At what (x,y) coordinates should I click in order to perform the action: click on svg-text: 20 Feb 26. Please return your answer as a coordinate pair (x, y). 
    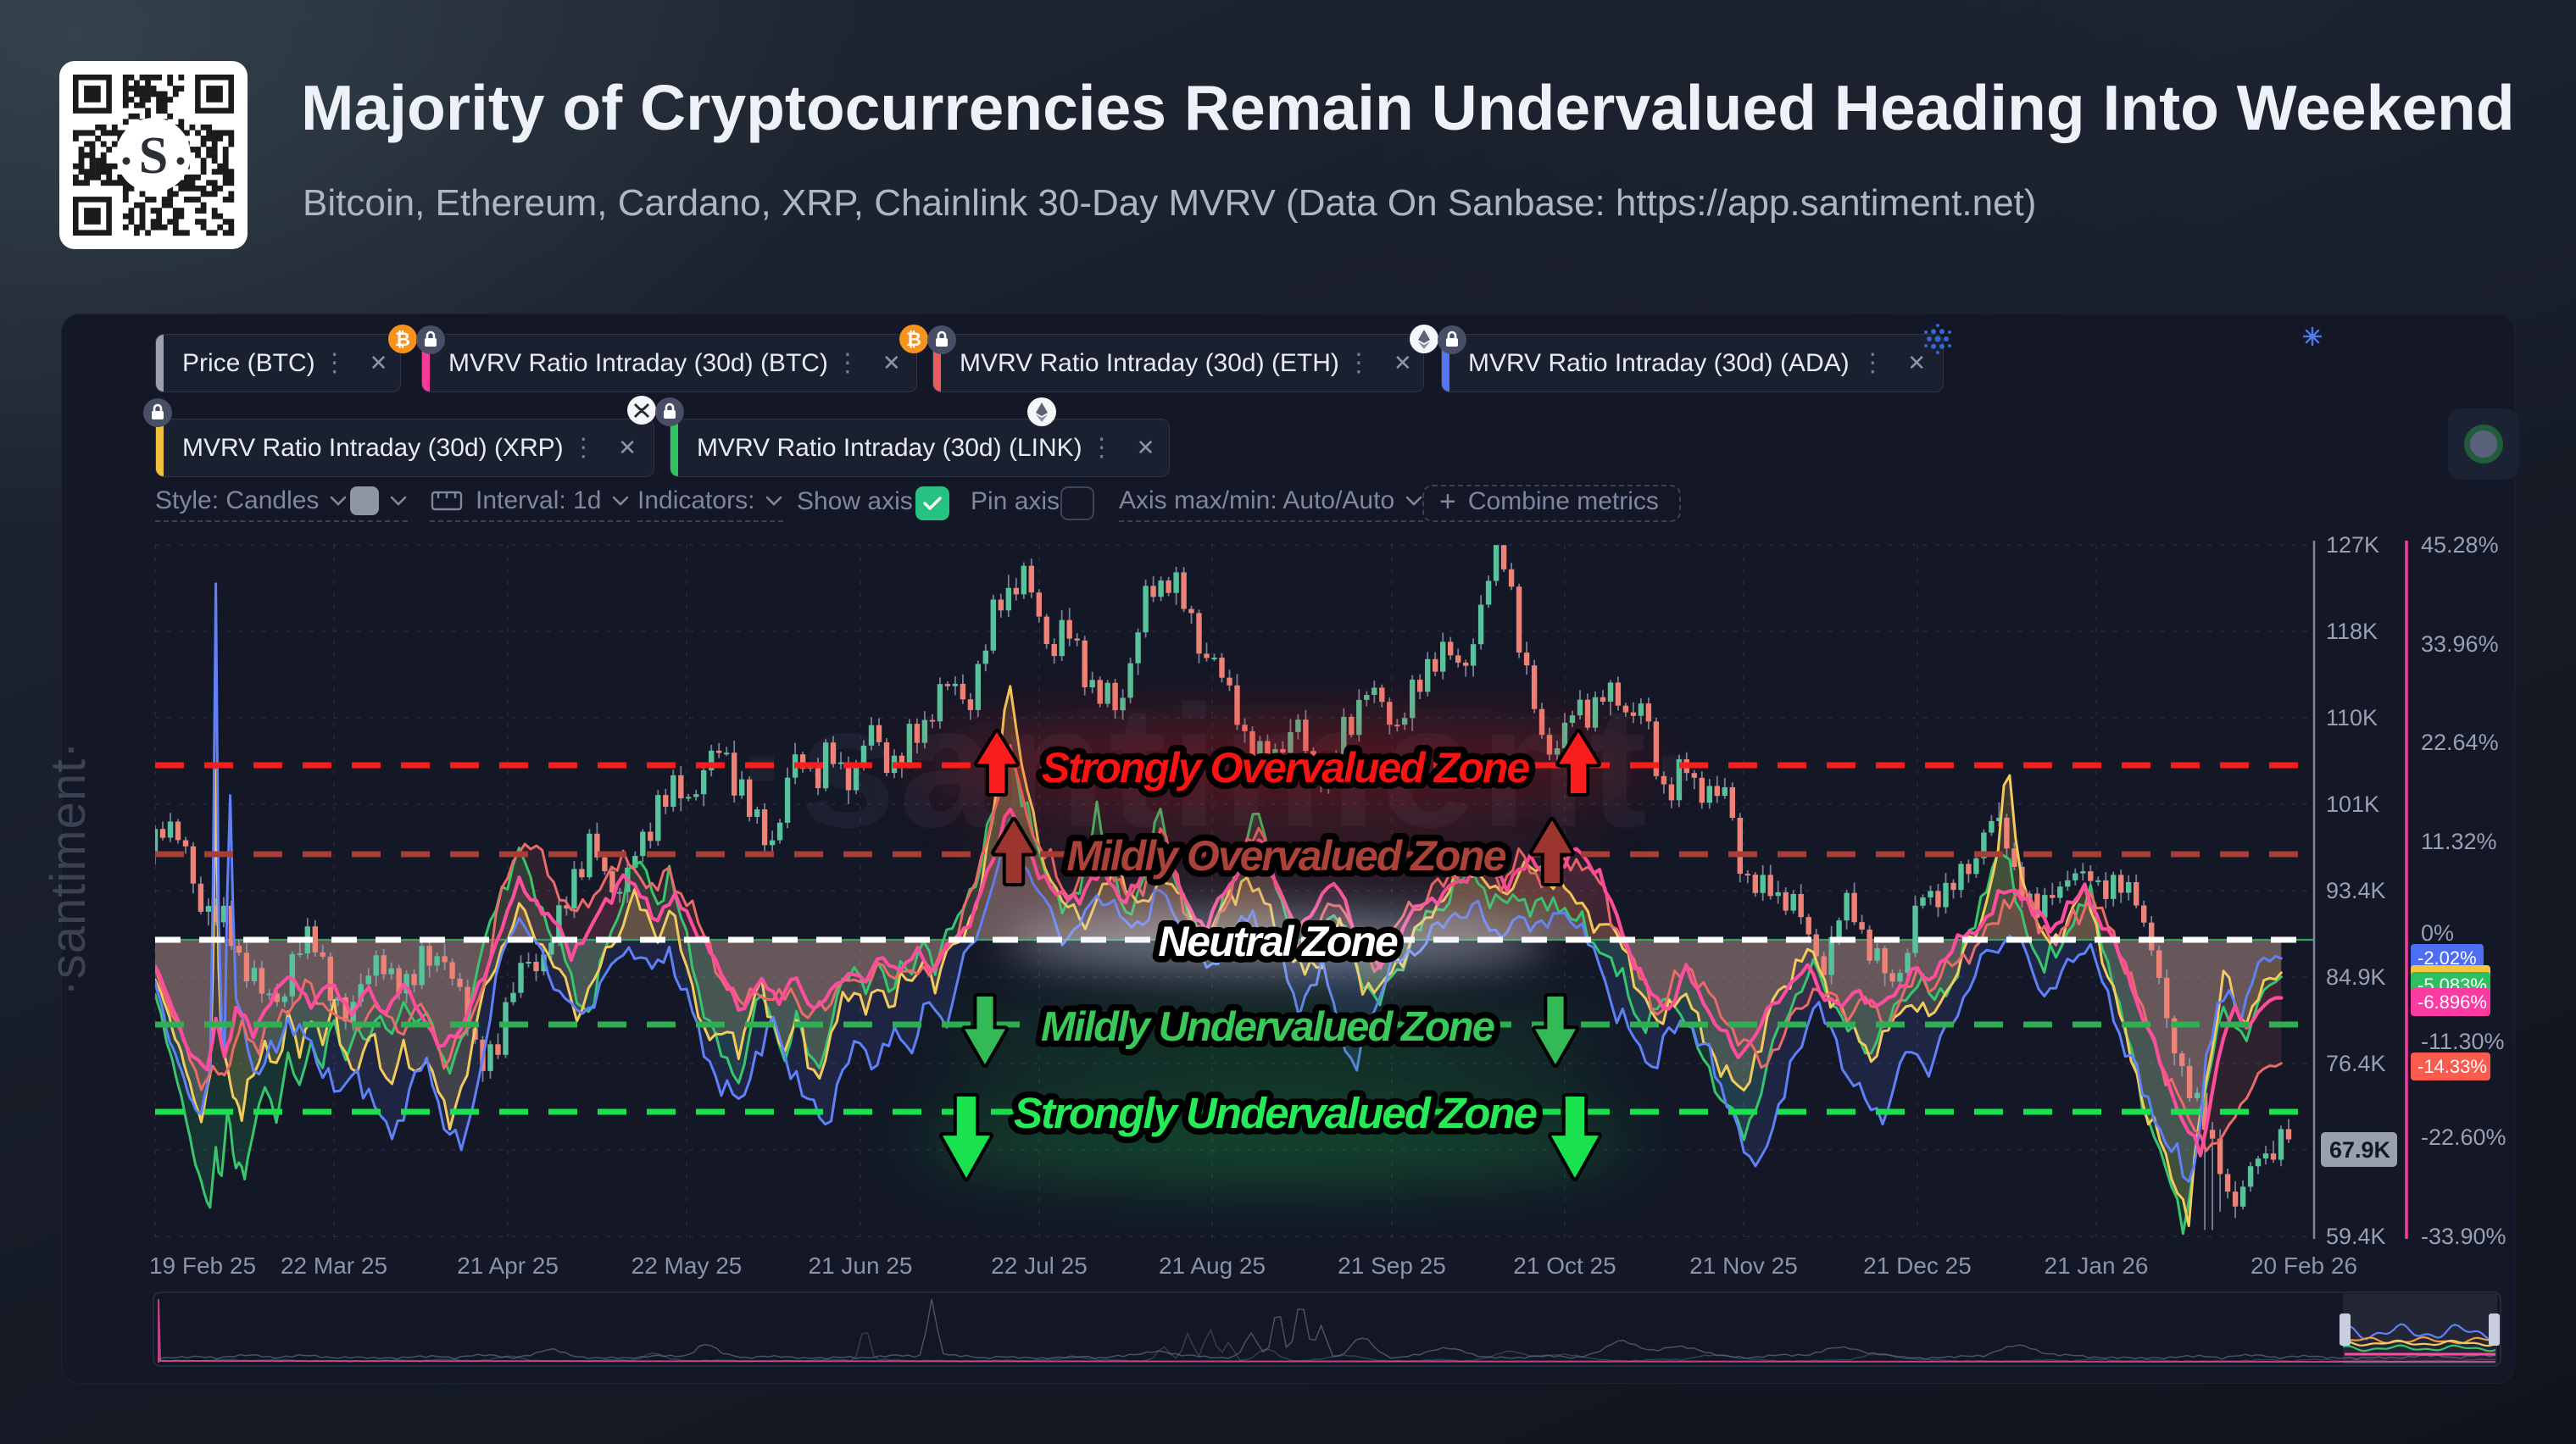
    Looking at the image, I should click on (2304, 1266).